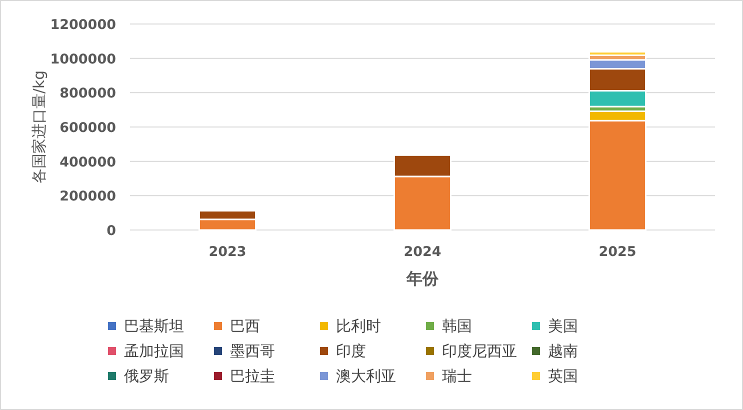 The width and height of the screenshot is (743, 410). What do you see at coordinates (563, 351) in the screenshot?
I see `legend-label: 越南` at bounding box center [563, 351].